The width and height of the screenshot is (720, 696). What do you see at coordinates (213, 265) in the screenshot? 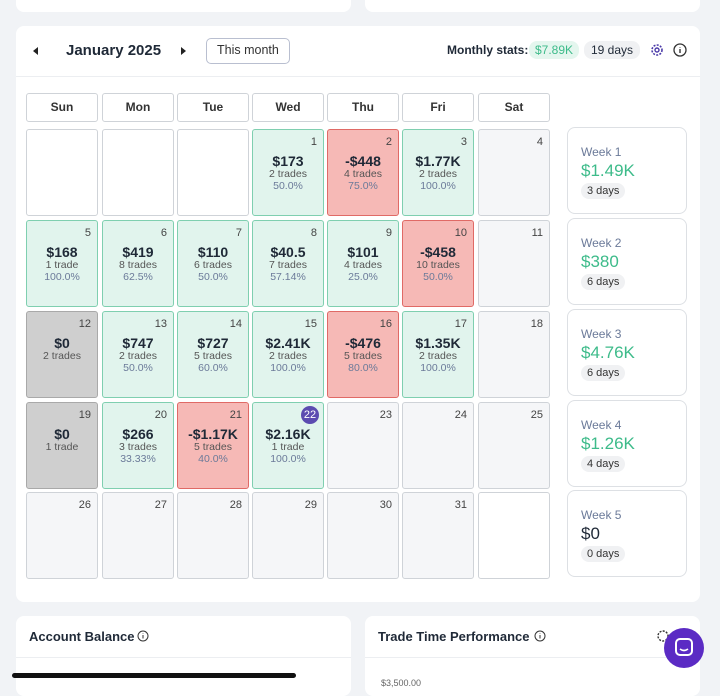
I see `day-trades: 6 trades` at bounding box center [213, 265].